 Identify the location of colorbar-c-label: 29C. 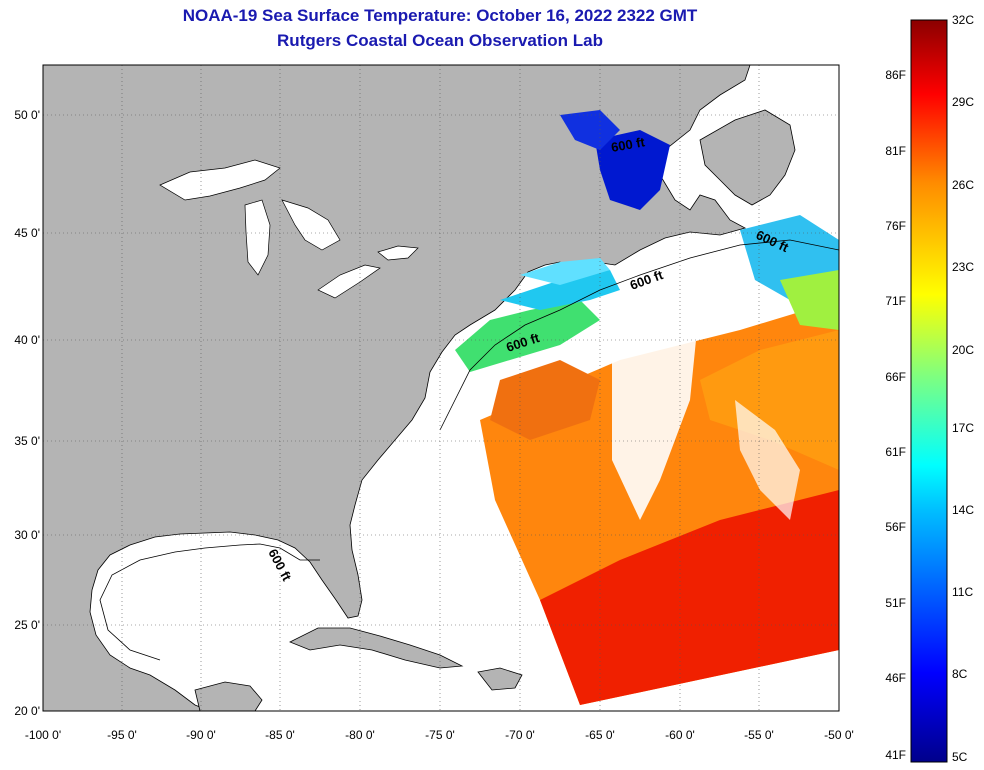
(963, 102).